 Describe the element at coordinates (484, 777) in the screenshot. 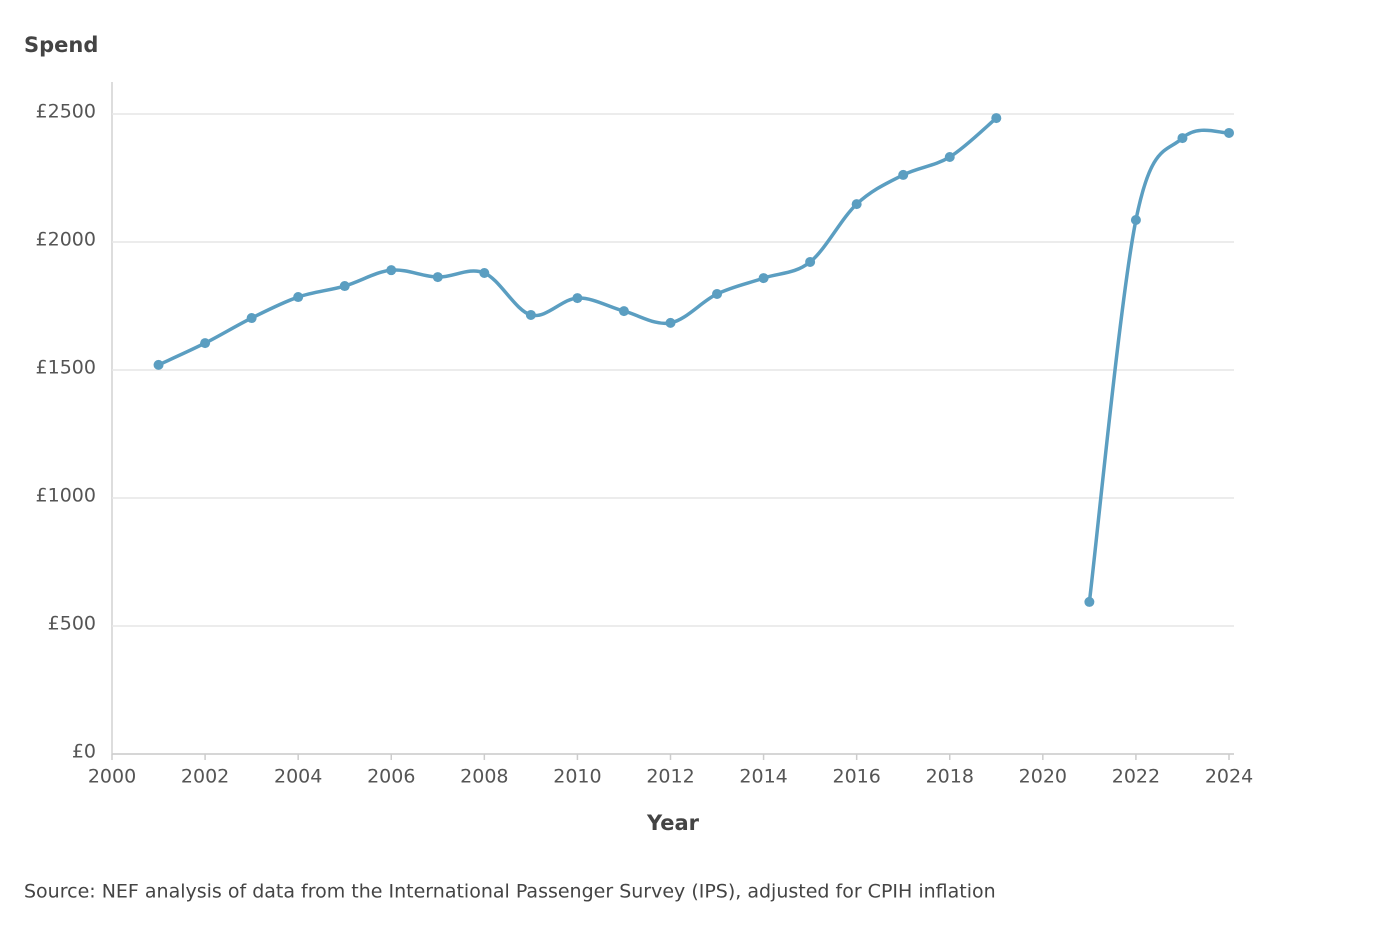

I see `x-tick-label: 2008` at that location.